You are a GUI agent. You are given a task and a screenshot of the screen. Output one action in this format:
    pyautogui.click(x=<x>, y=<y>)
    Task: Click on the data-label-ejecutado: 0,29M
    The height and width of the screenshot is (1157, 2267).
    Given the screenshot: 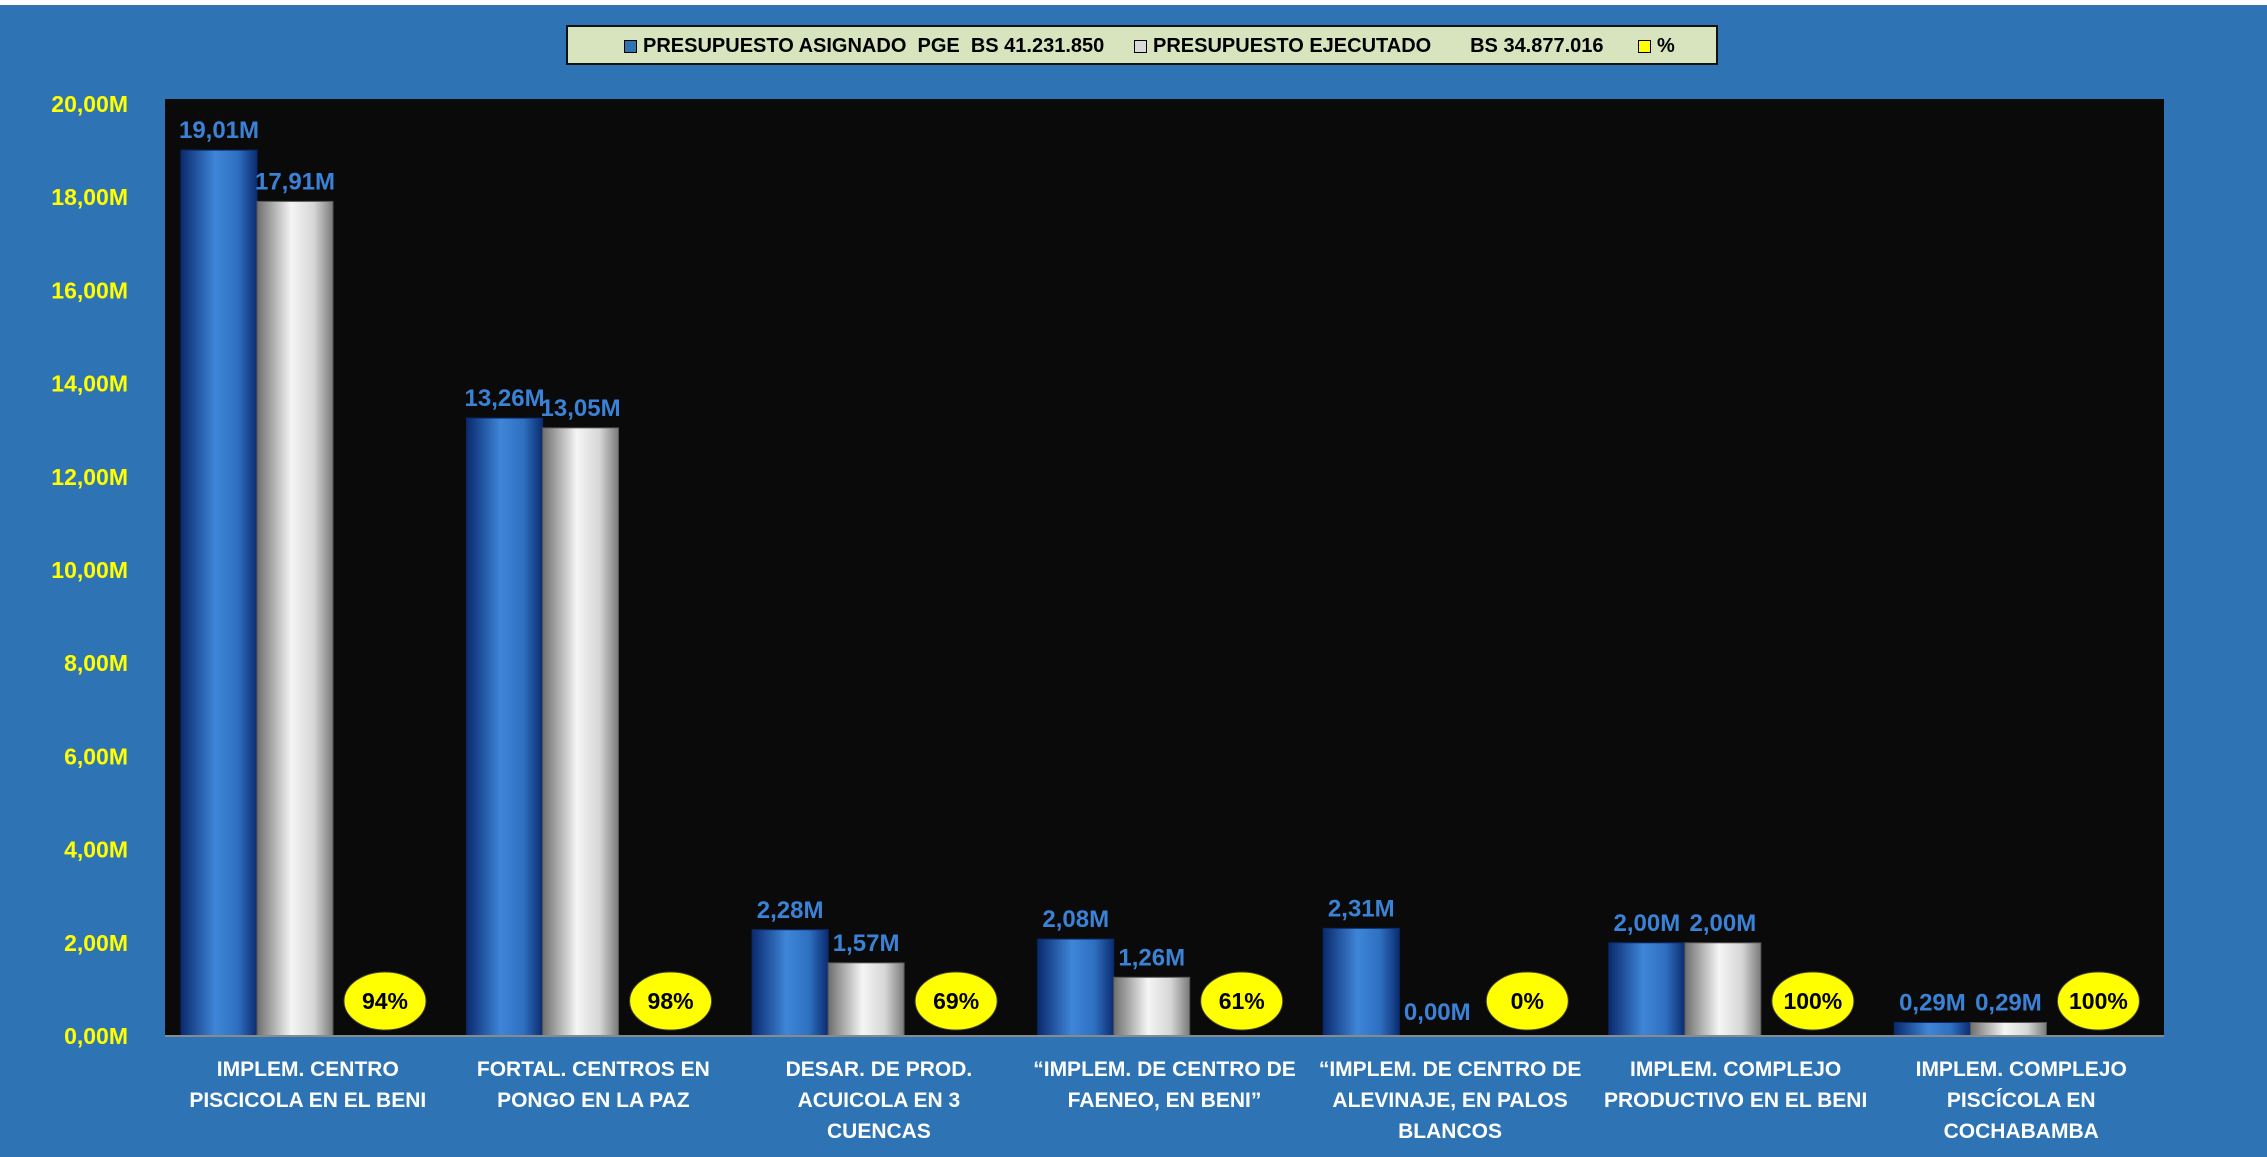 What is the action you would take?
    pyautogui.click(x=2008, y=1002)
    